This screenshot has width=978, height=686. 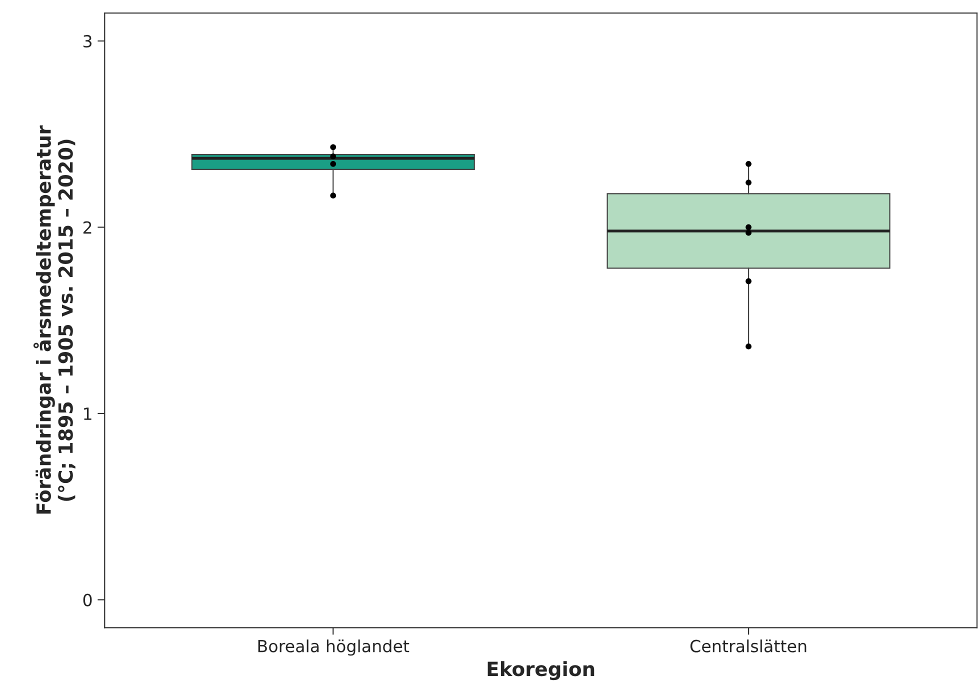 I want to click on y-tick-label: 0, so click(x=87, y=600).